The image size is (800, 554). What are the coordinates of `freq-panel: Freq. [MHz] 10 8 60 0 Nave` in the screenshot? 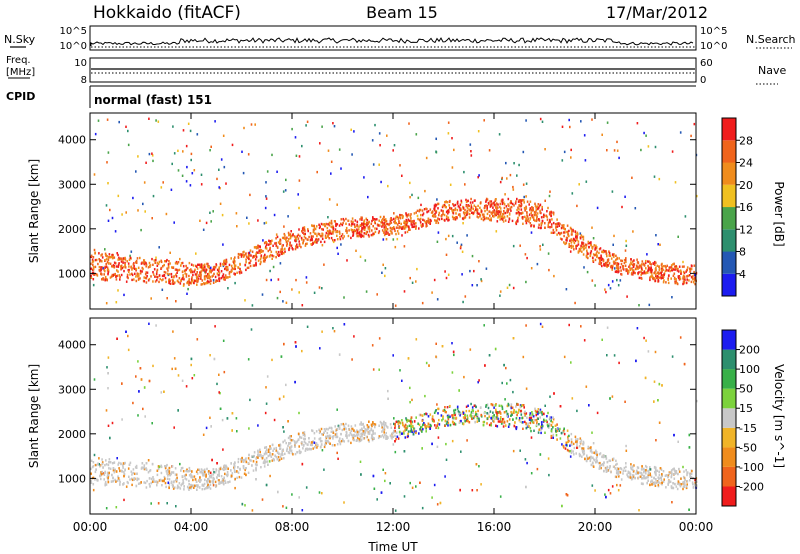 It's located at (396, 70).